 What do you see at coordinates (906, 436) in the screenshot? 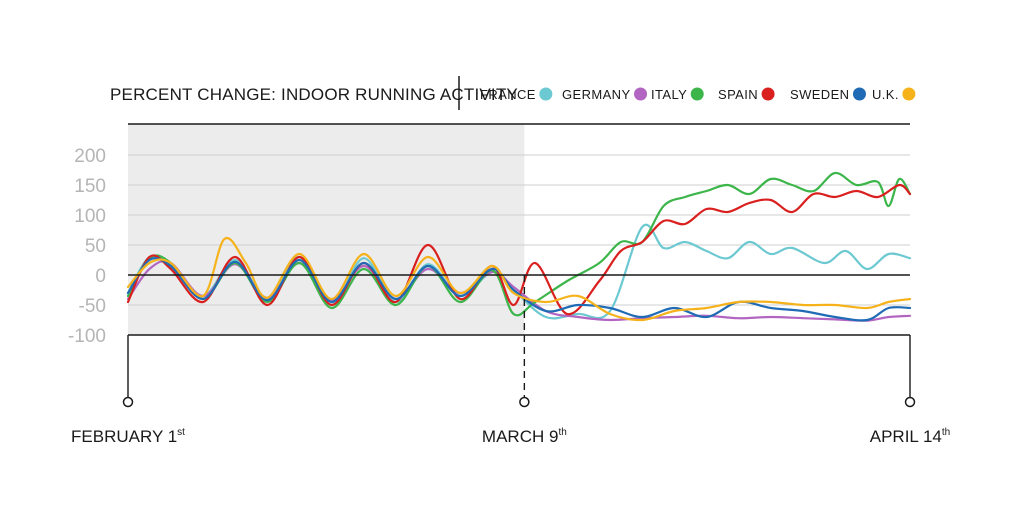
I see `date-label-text: APRIL 14` at bounding box center [906, 436].